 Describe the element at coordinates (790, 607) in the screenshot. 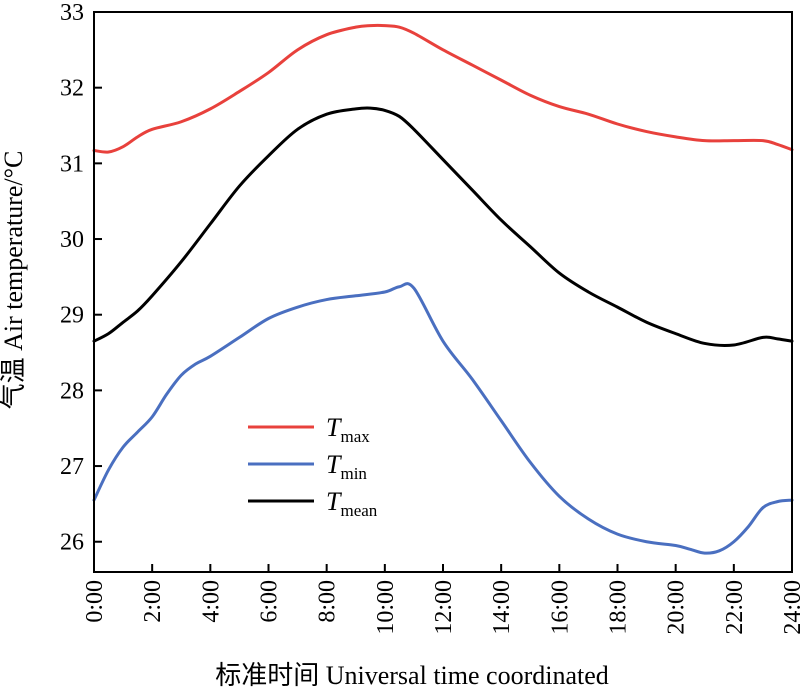

I see `x-tick-label: 24:00` at that location.